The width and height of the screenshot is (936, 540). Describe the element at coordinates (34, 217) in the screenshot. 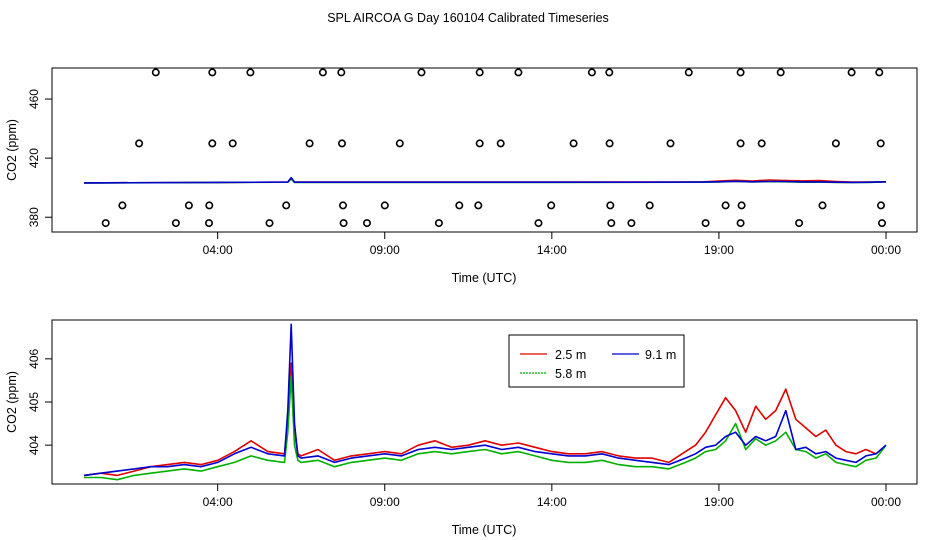

I see `top-y-tick-label: 380` at that location.